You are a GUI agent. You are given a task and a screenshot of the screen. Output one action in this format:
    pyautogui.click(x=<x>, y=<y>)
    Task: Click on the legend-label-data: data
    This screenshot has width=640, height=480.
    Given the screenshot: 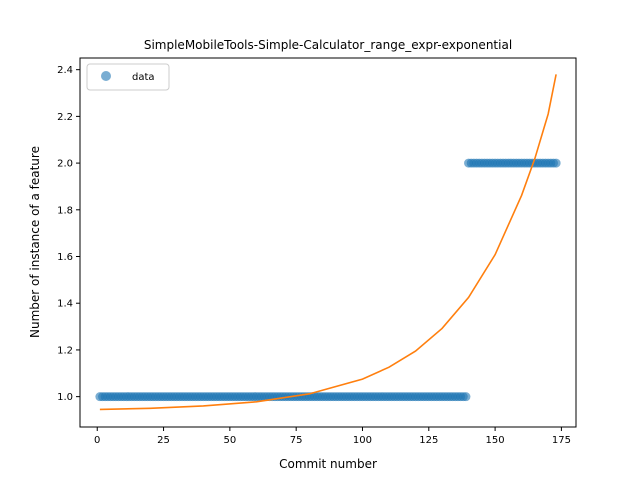 What is the action you would take?
    pyautogui.click(x=143, y=77)
    